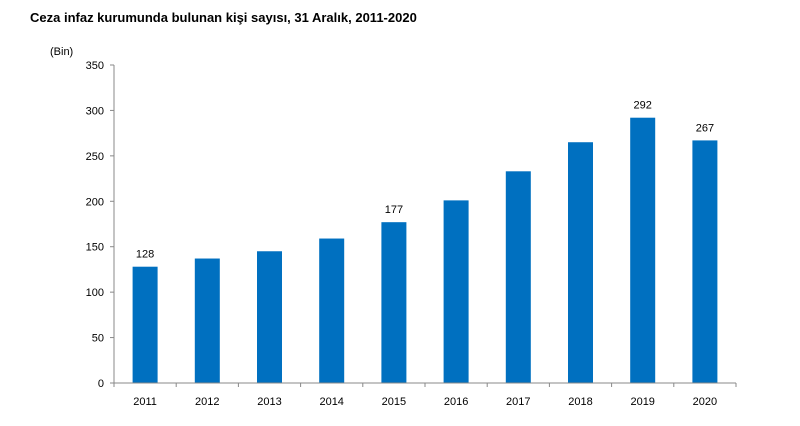  I want to click on x-tick-label-2020: 2020, so click(705, 402).